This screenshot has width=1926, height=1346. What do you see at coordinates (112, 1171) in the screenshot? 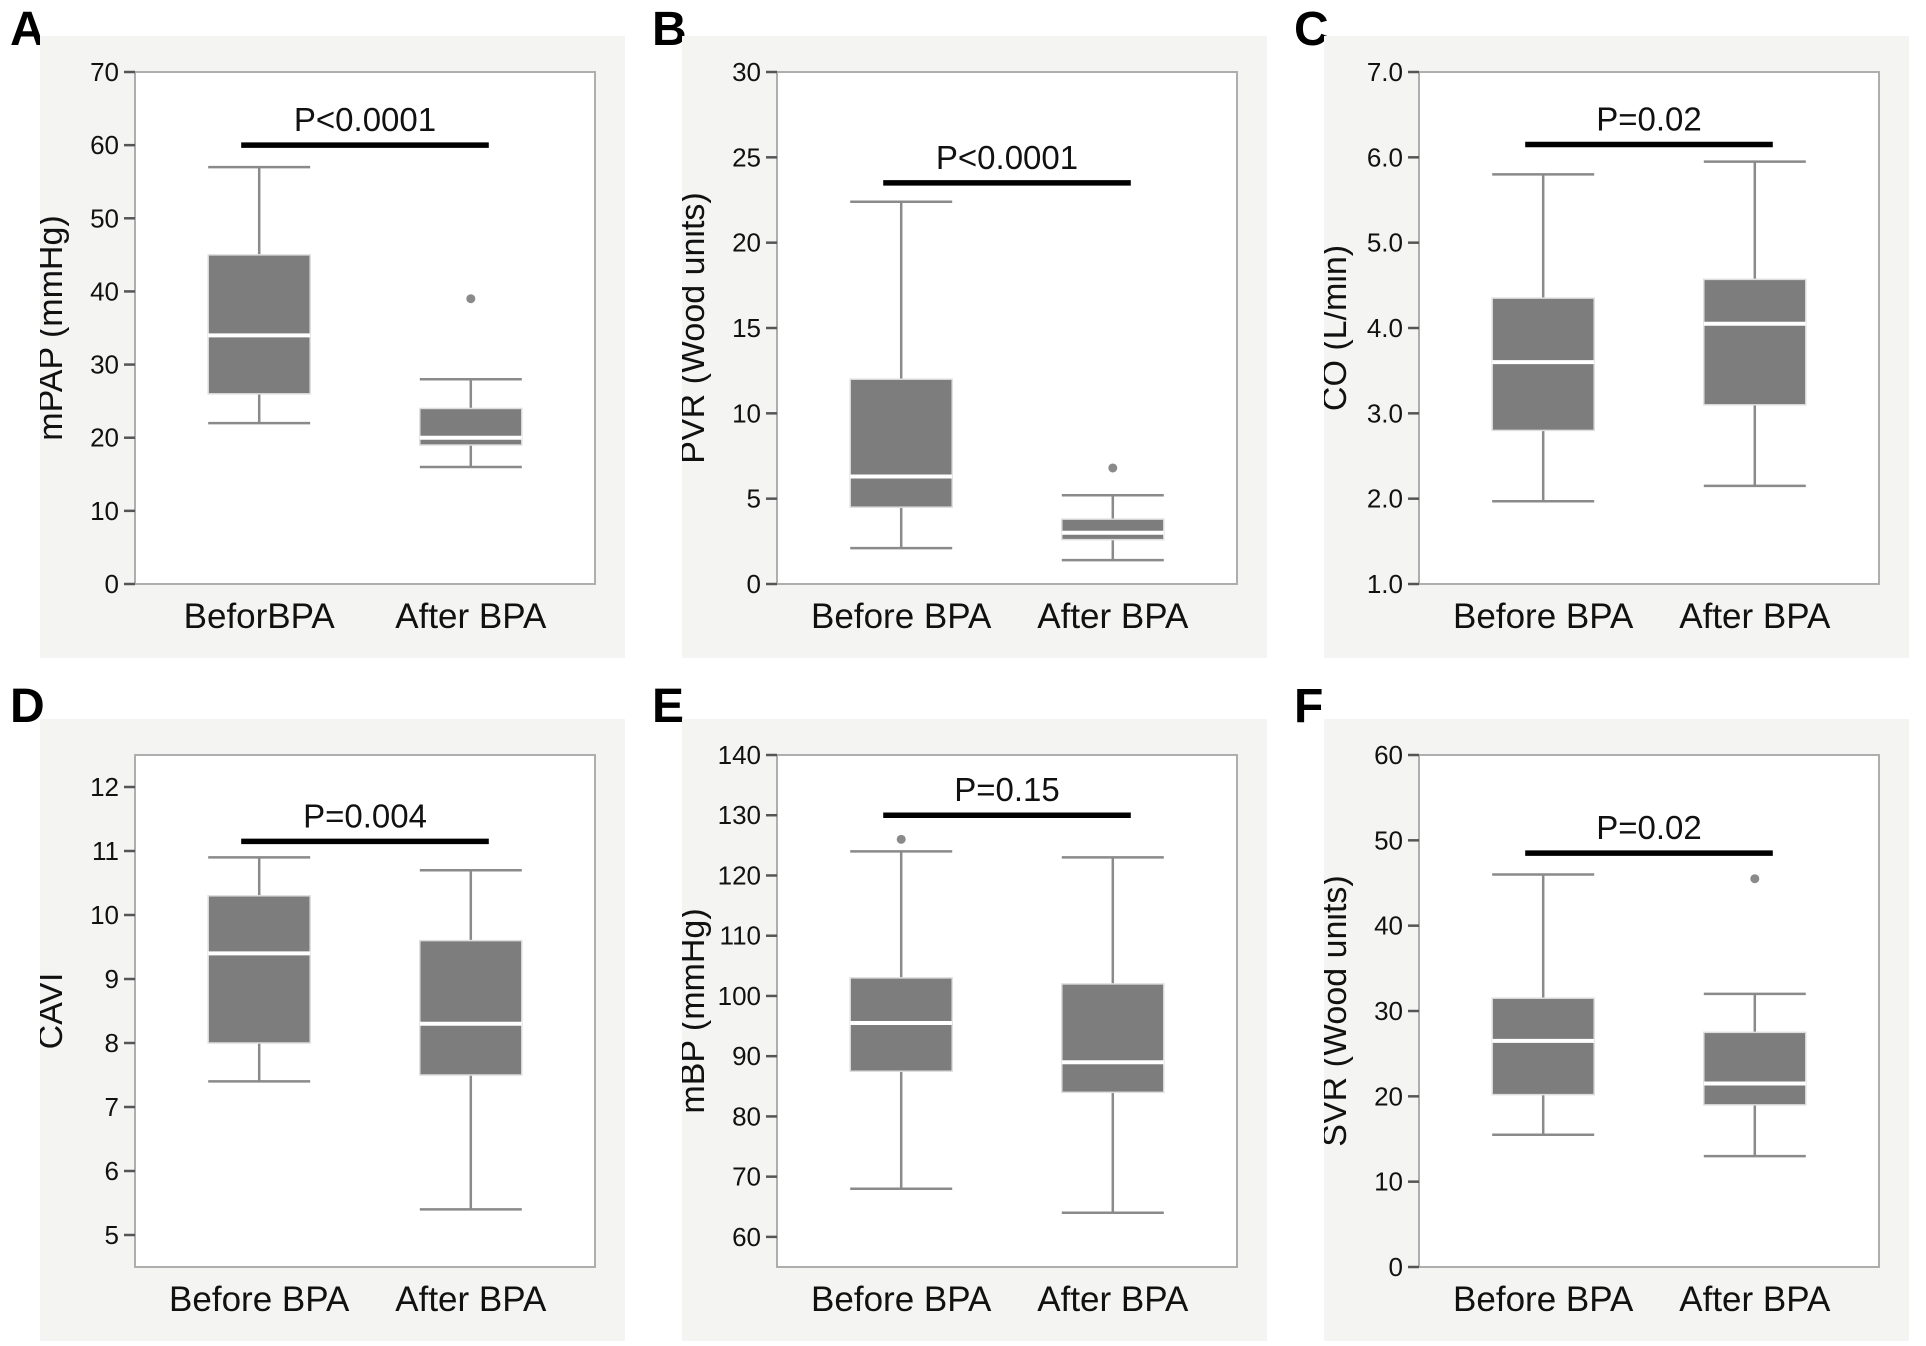
I see `y-tick-label: 6` at bounding box center [112, 1171].